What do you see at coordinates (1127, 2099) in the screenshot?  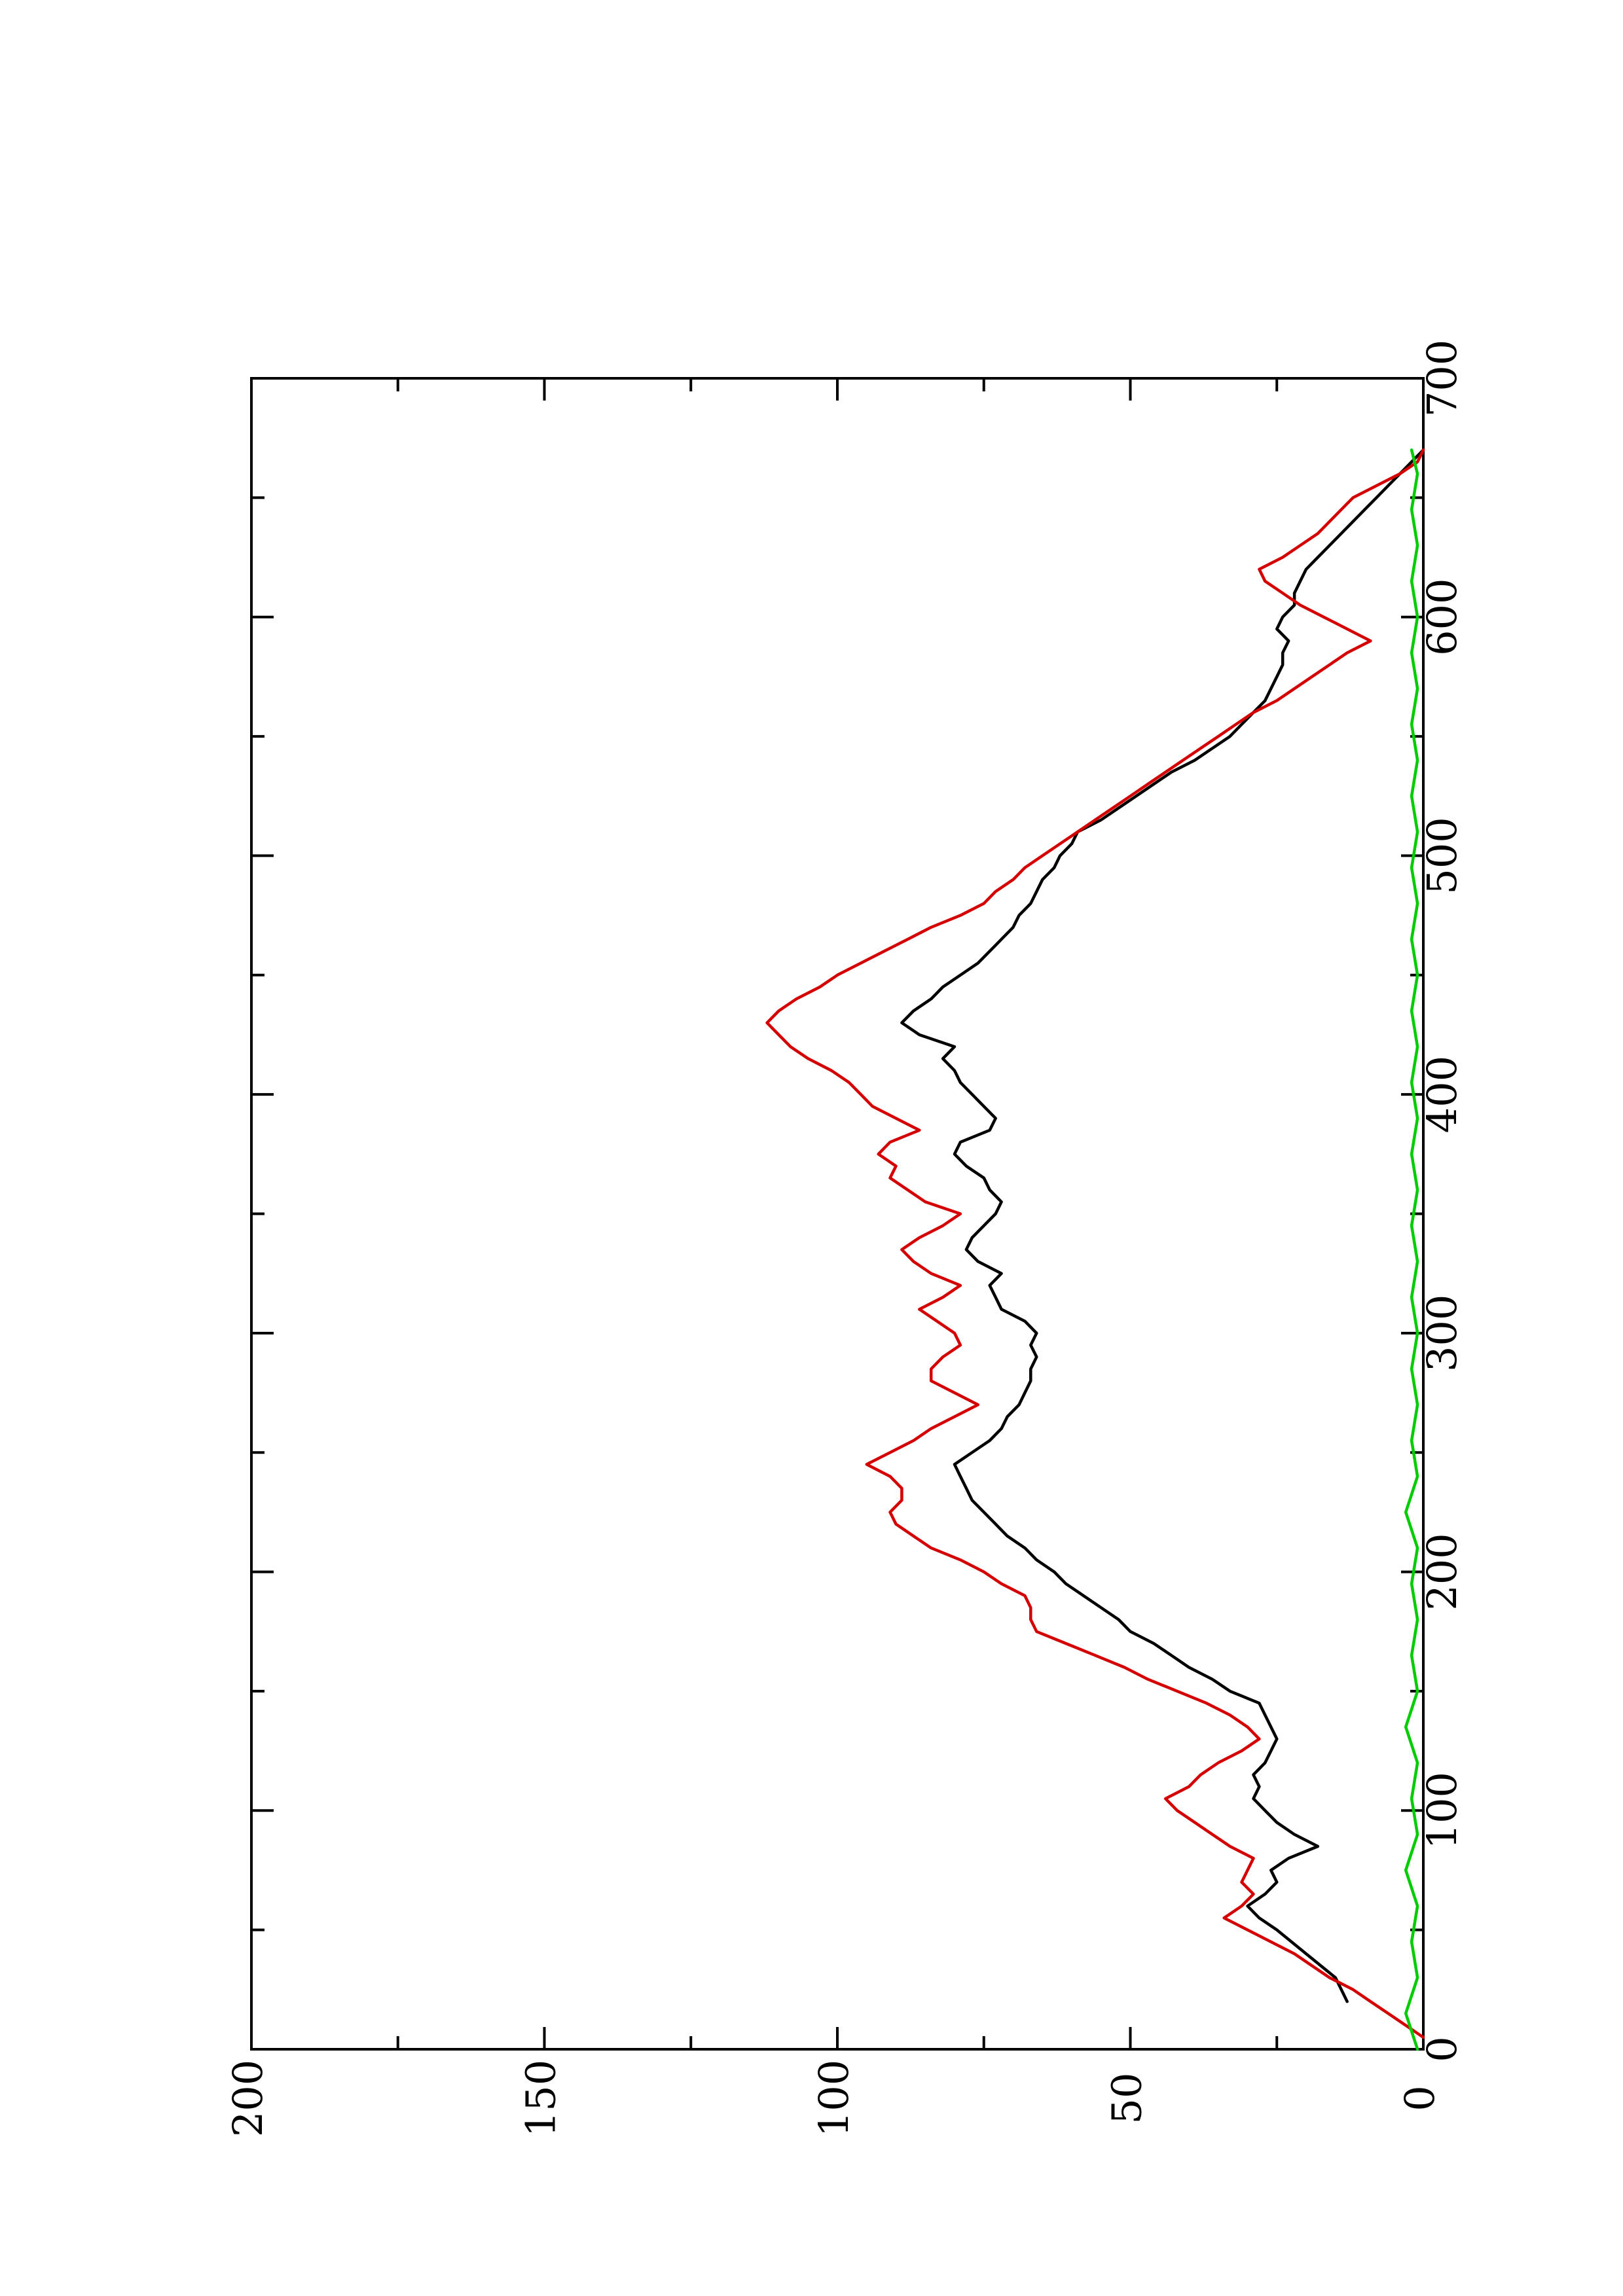 I see `y-tick-label: 50` at bounding box center [1127, 2099].